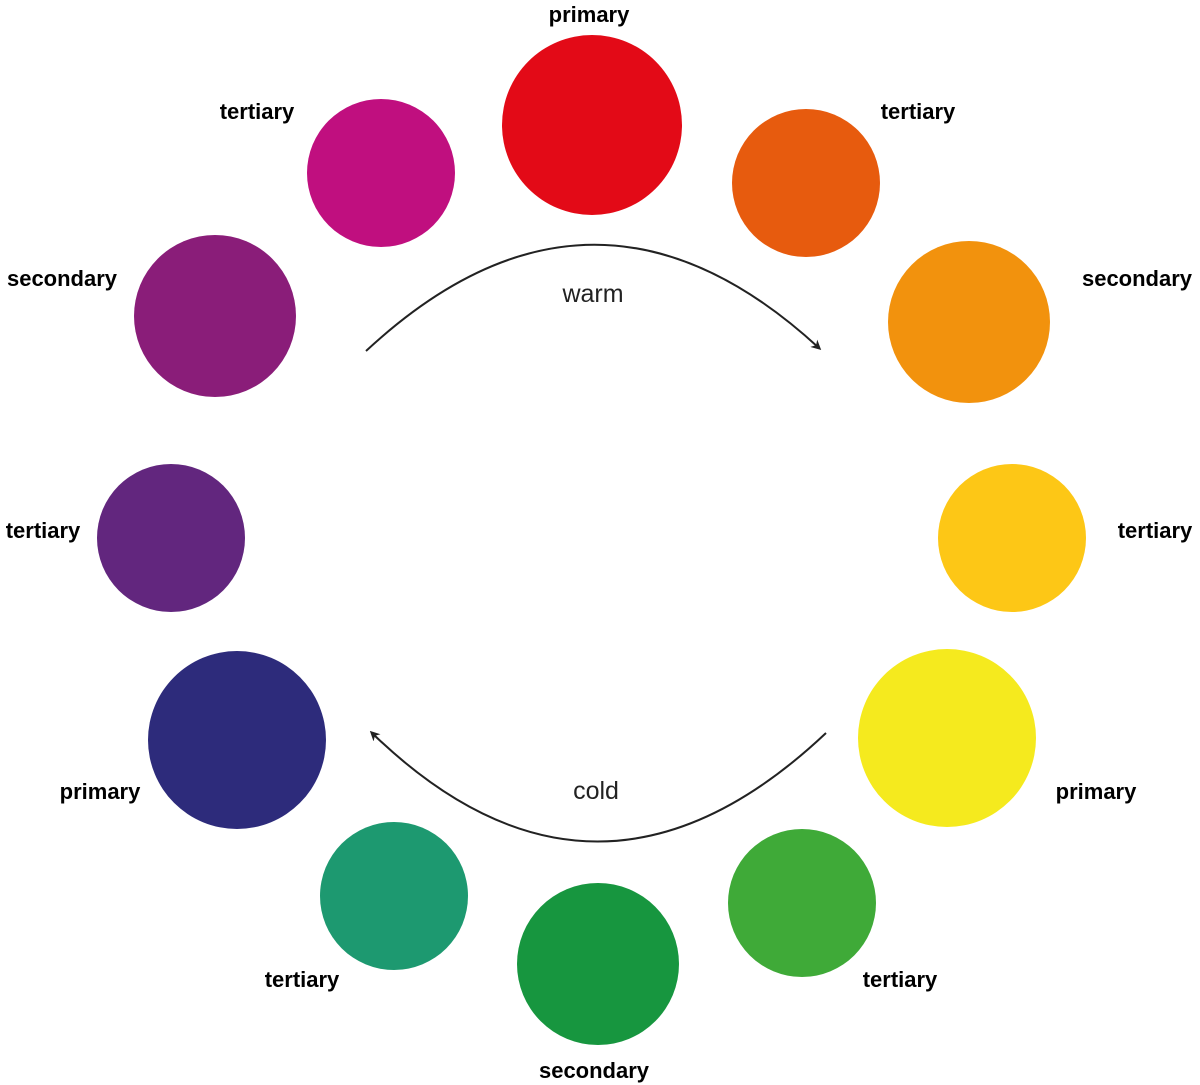  Describe the element at coordinates (1096, 791) in the screenshot. I see `label-yellow-primary: primary` at that location.